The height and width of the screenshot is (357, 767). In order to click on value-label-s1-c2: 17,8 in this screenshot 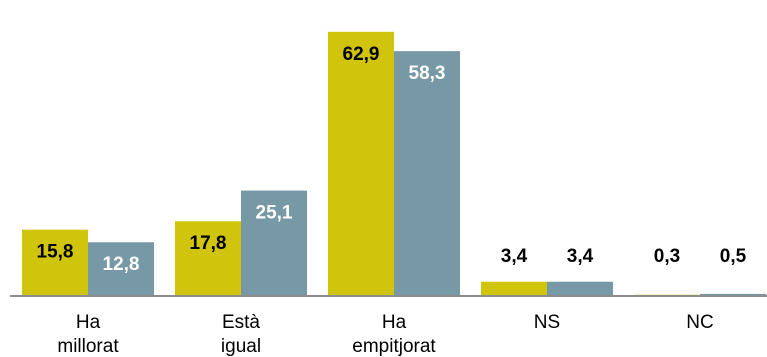, I will do `click(208, 243)`.